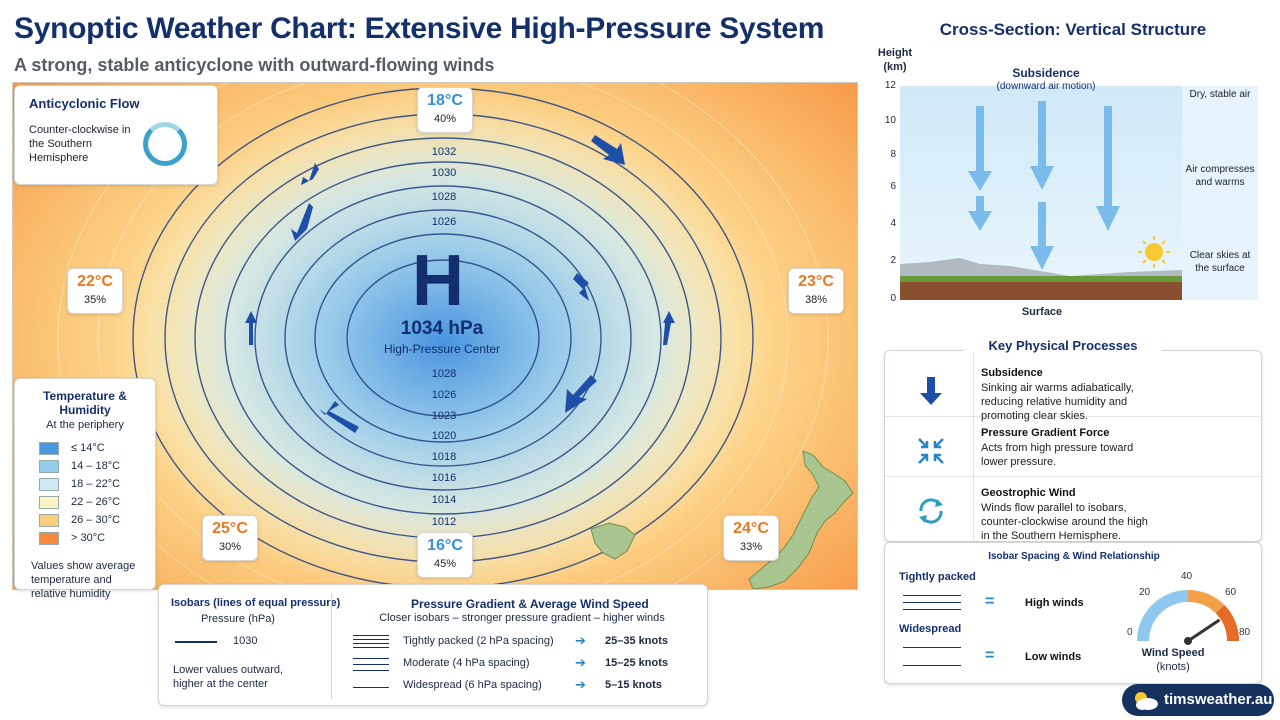  What do you see at coordinates (1245, 632) in the screenshot?
I see `gauge-tick: 80` at bounding box center [1245, 632].